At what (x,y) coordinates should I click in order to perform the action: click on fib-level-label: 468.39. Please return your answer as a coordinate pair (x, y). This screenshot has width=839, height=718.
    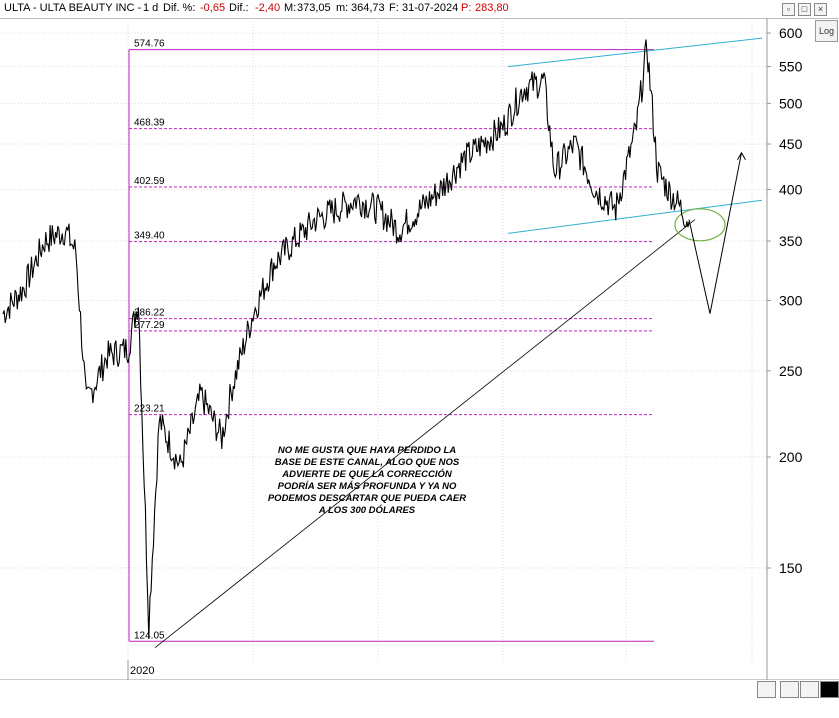
    Looking at the image, I should click on (149, 123).